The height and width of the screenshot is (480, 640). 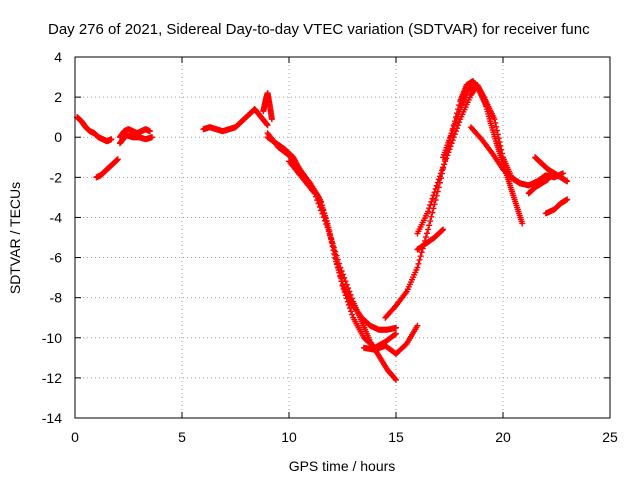 I want to click on y-tick-label: -4, so click(x=56, y=217).